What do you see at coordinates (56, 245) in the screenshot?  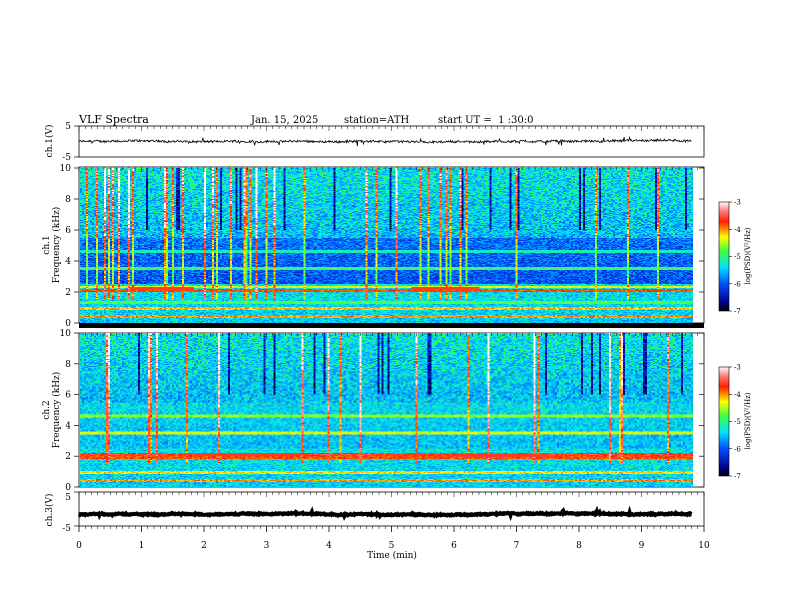 I see `ch1-spectrogram-ylabel: Frequency (kHz)` at bounding box center [56, 245].